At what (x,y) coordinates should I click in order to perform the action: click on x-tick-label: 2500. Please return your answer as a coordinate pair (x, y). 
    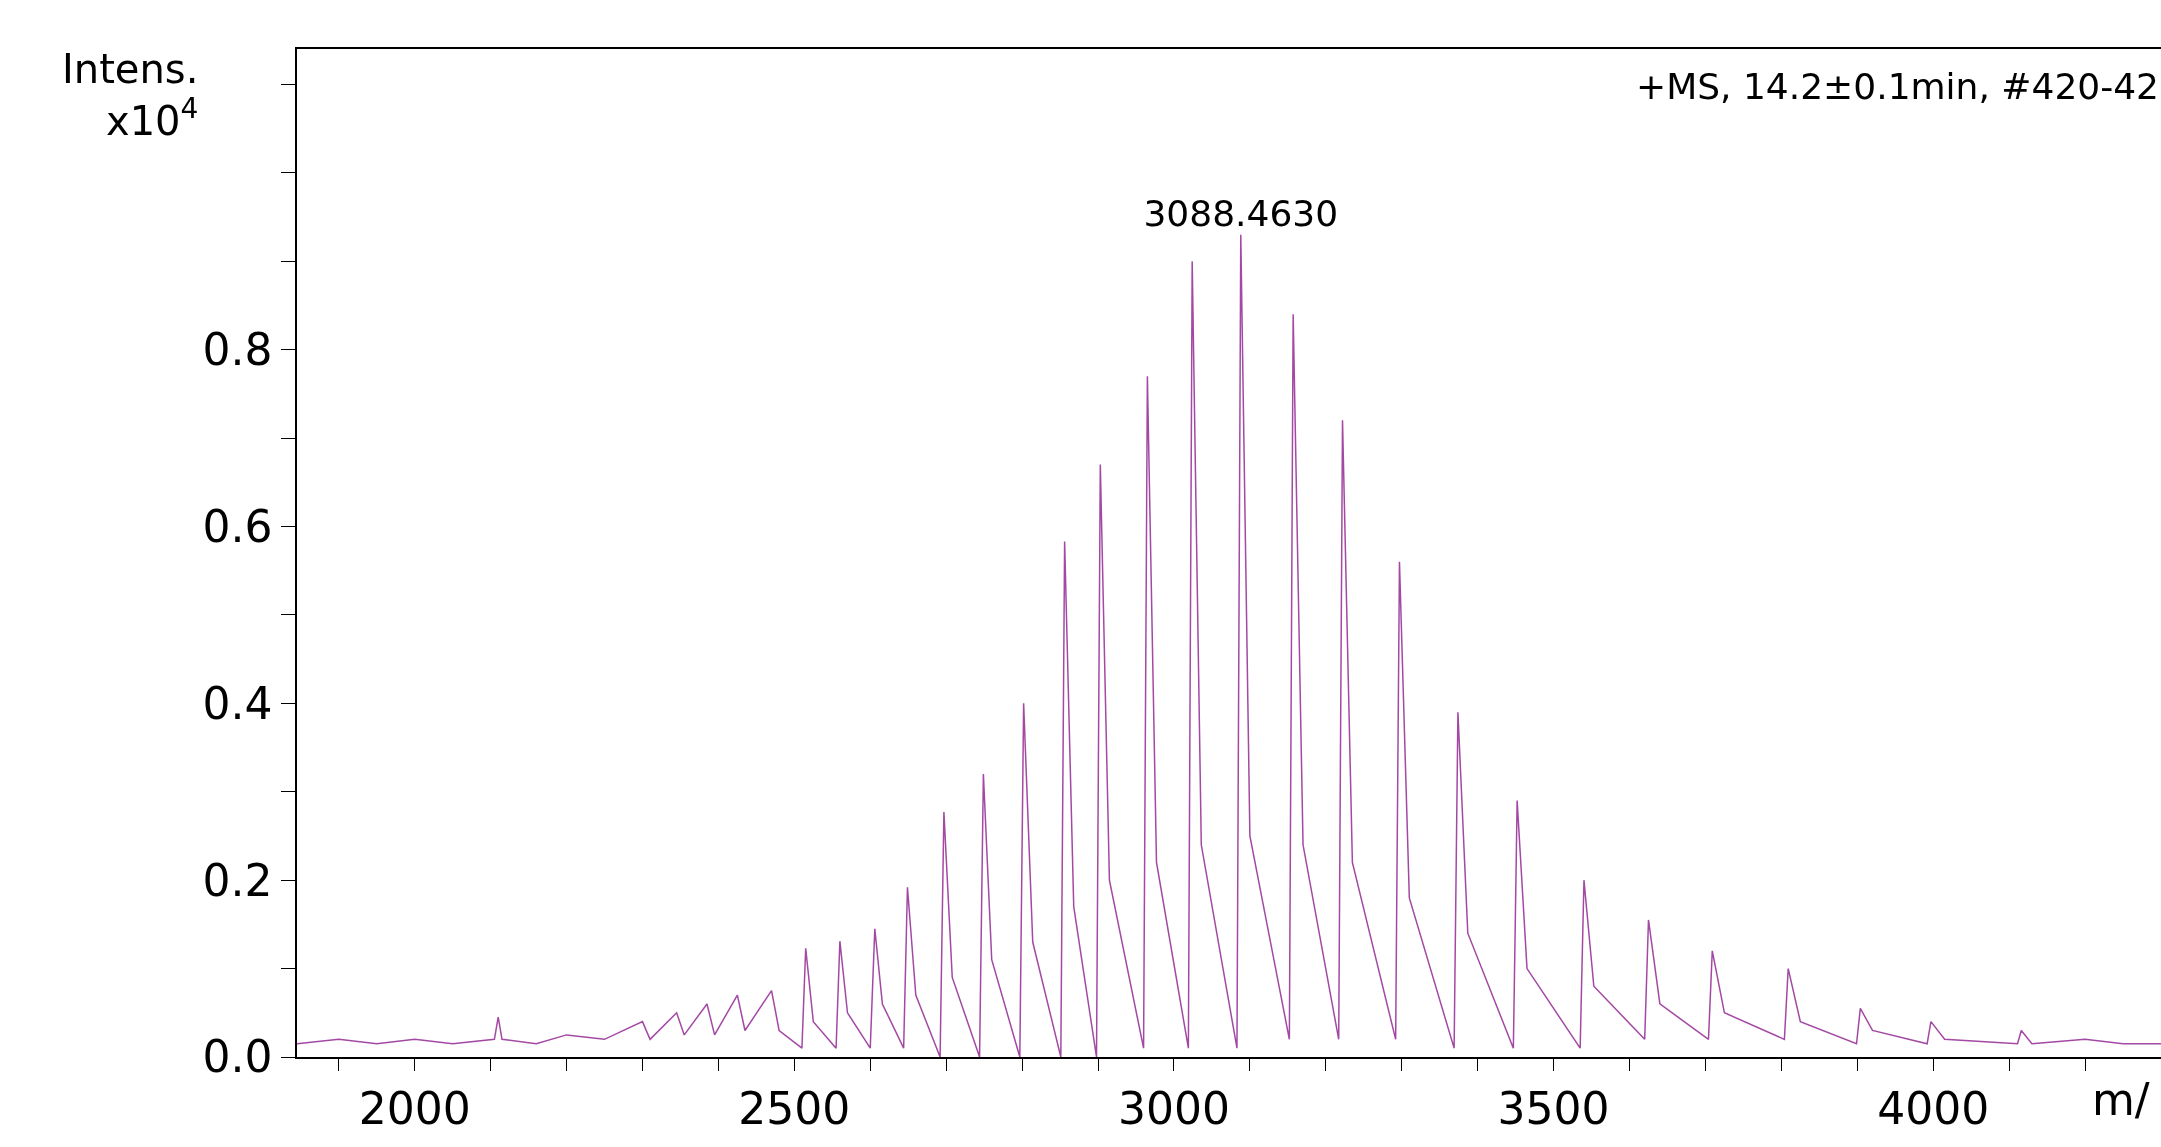
    Looking at the image, I should click on (794, 1108).